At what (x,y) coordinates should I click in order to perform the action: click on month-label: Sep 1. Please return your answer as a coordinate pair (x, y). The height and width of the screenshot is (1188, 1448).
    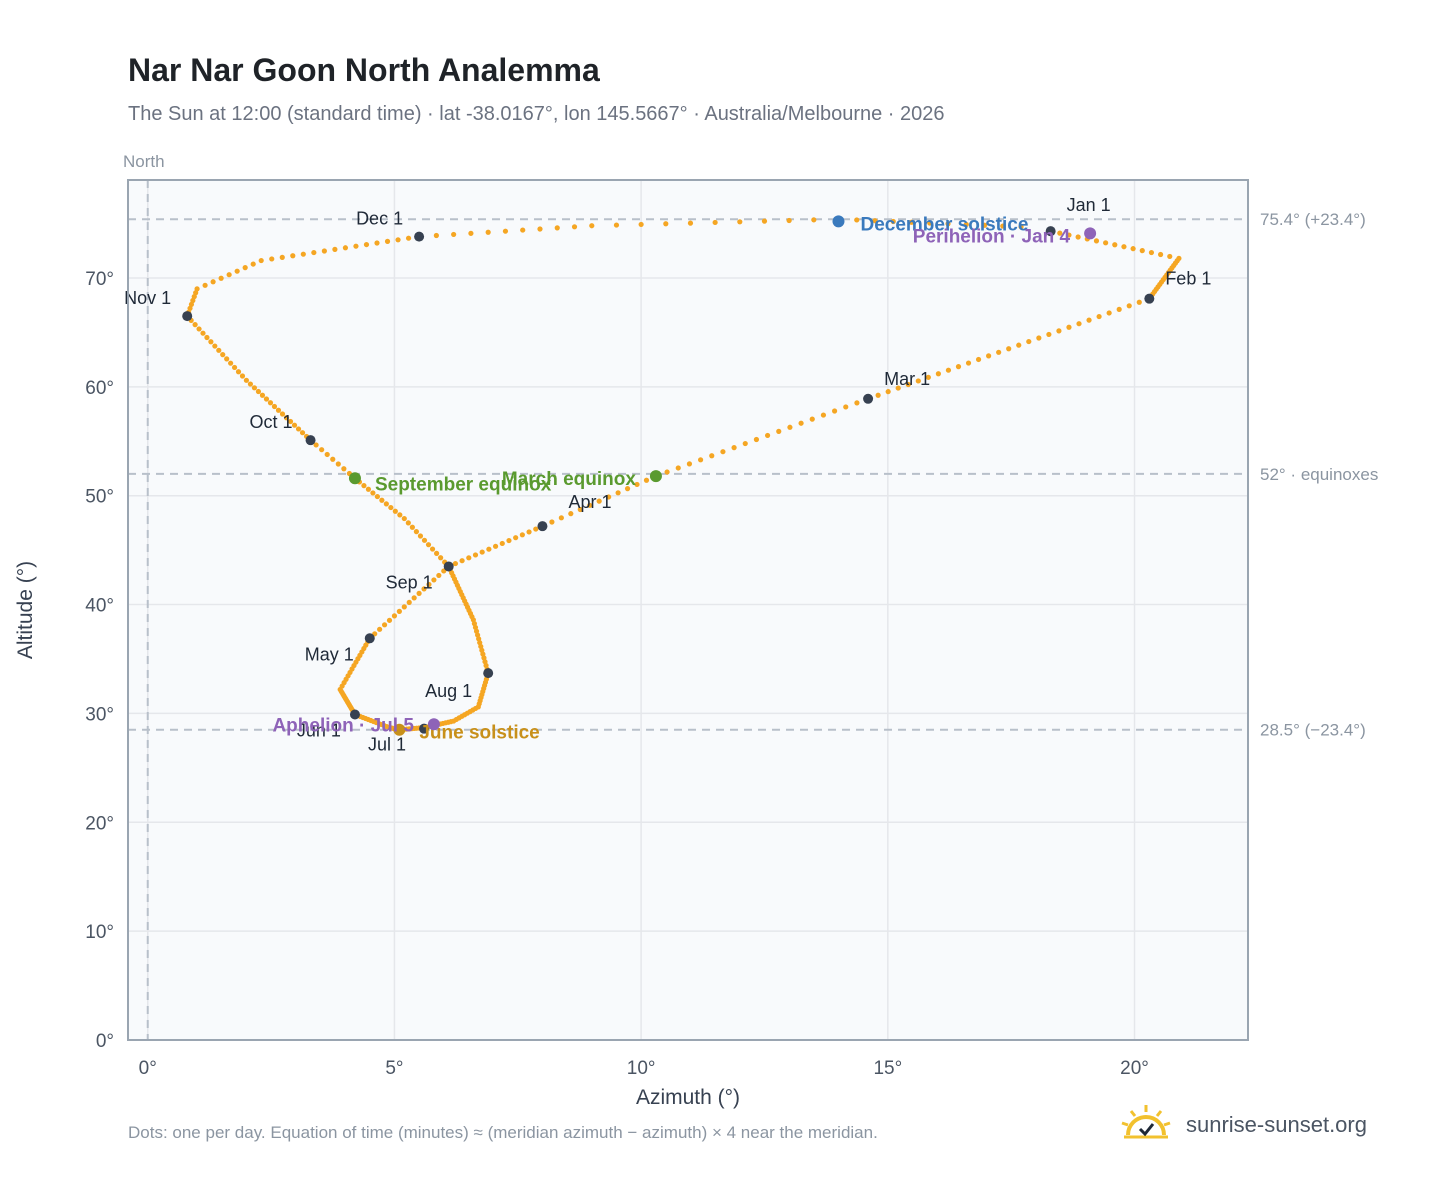
    Looking at the image, I should click on (409, 582).